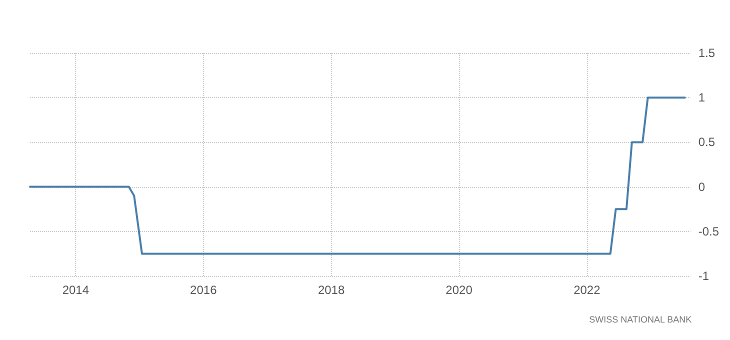 This screenshot has width=730, height=340. Describe the element at coordinates (707, 53) in the screenshot. I see `y-tick-label: 1.5` at that location.